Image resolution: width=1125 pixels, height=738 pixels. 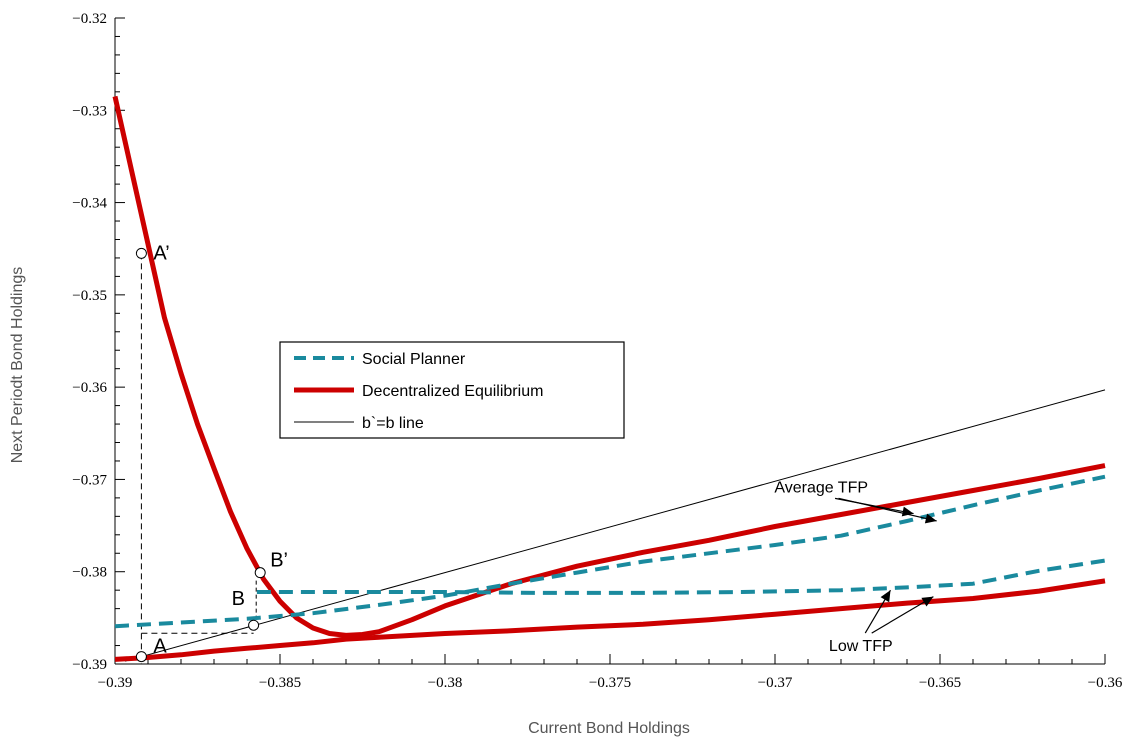 What do you see at coordinates (609, 728) in the screenshot?
I see `x-axis-label: Current Bond Holdings` at bounding box center [609, 728].